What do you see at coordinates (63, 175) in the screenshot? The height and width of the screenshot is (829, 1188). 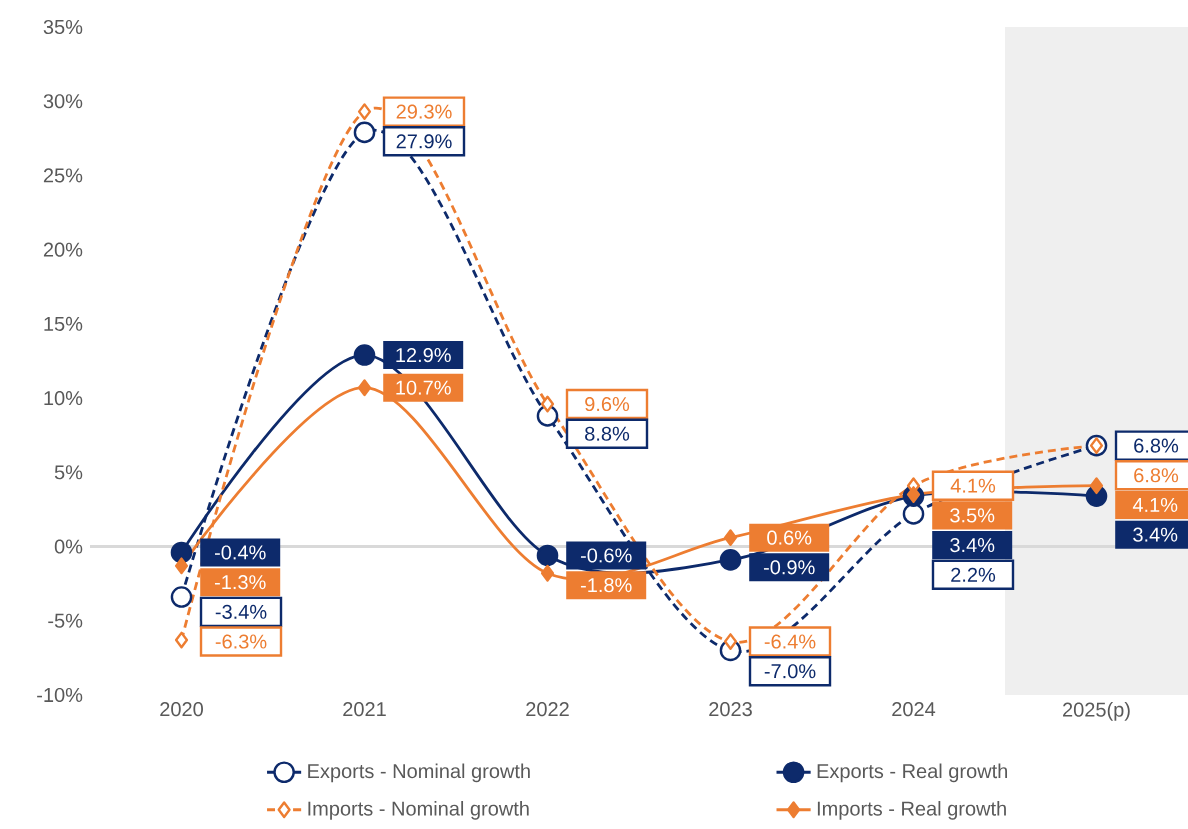 I see `y-tick-label: 25%` at bounding box center [63, 175].